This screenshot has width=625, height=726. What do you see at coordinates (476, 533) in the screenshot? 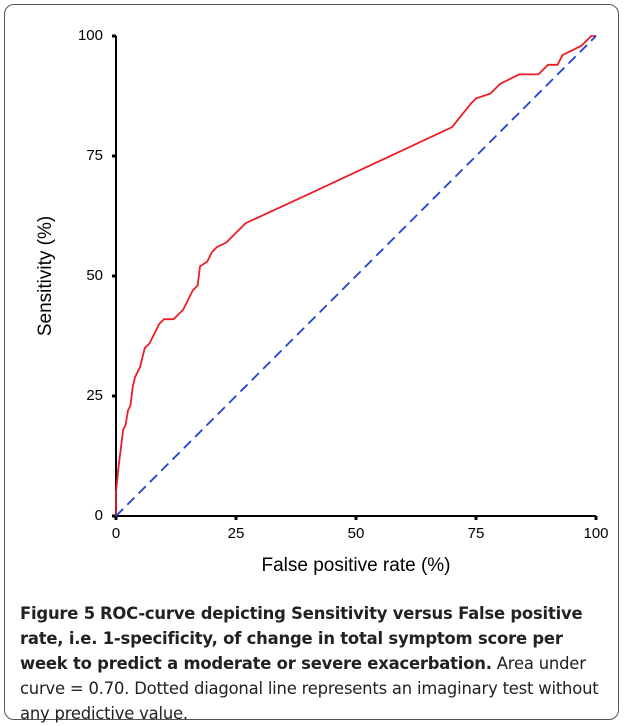
I see `x-tick-label: 75` at bounding box center [476, 533].